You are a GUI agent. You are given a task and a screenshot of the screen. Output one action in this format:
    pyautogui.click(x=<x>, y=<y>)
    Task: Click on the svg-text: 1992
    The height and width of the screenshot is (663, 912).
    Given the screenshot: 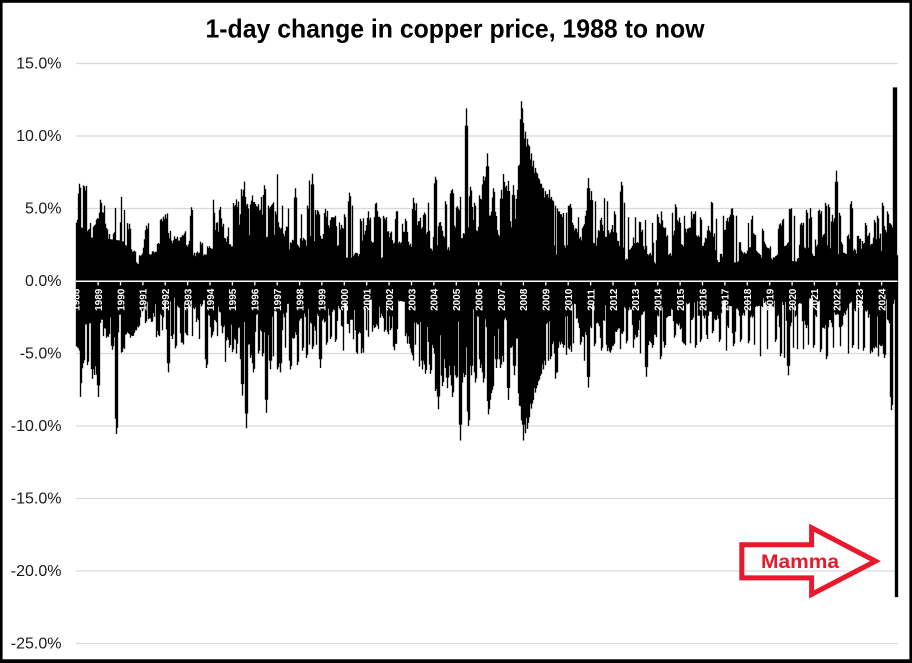 What is the action you would take?
    pyautogui.click(x=166, y=299)
    